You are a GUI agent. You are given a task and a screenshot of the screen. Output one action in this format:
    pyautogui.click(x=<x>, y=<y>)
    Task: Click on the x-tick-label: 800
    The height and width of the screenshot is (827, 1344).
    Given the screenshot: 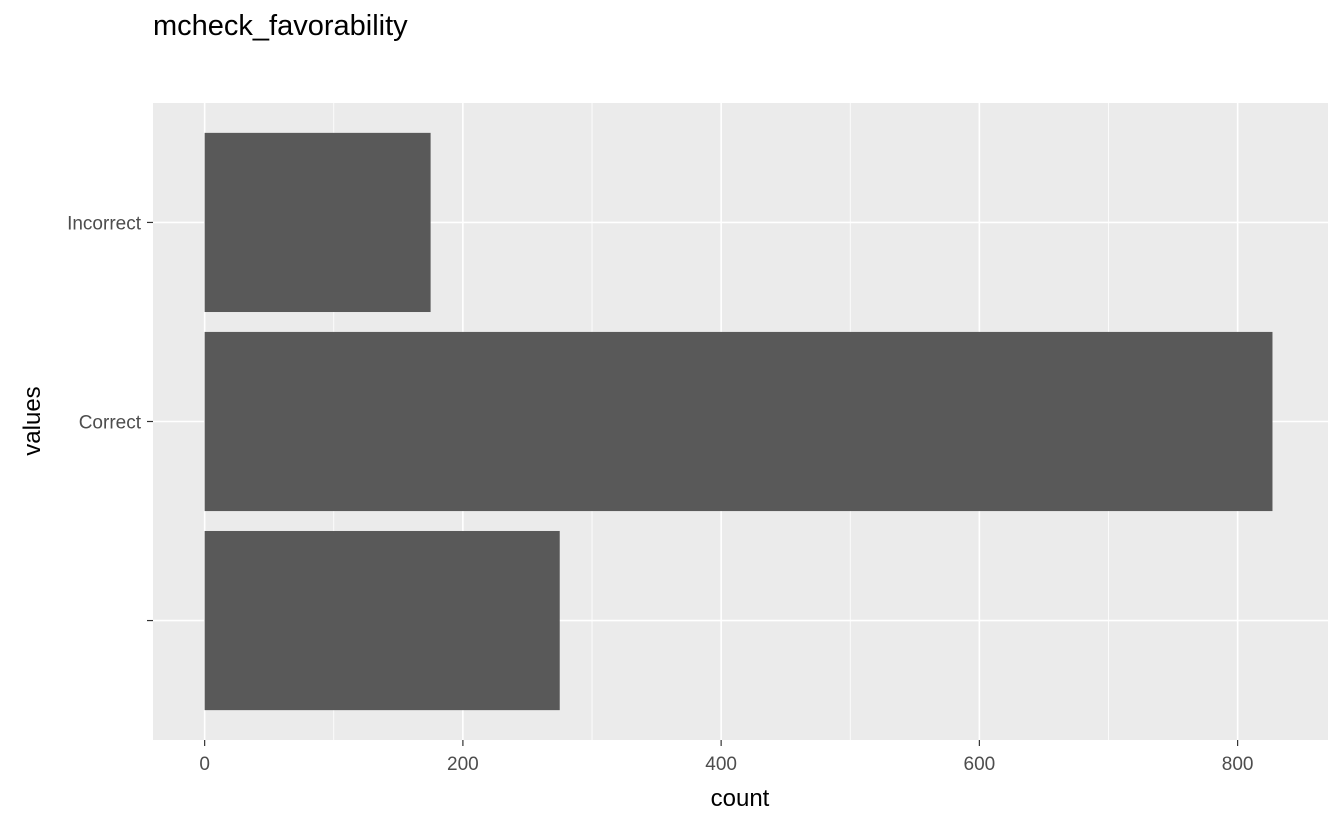 What is the action you would take?
    pyautogui.click(x=1238, y=764)
    